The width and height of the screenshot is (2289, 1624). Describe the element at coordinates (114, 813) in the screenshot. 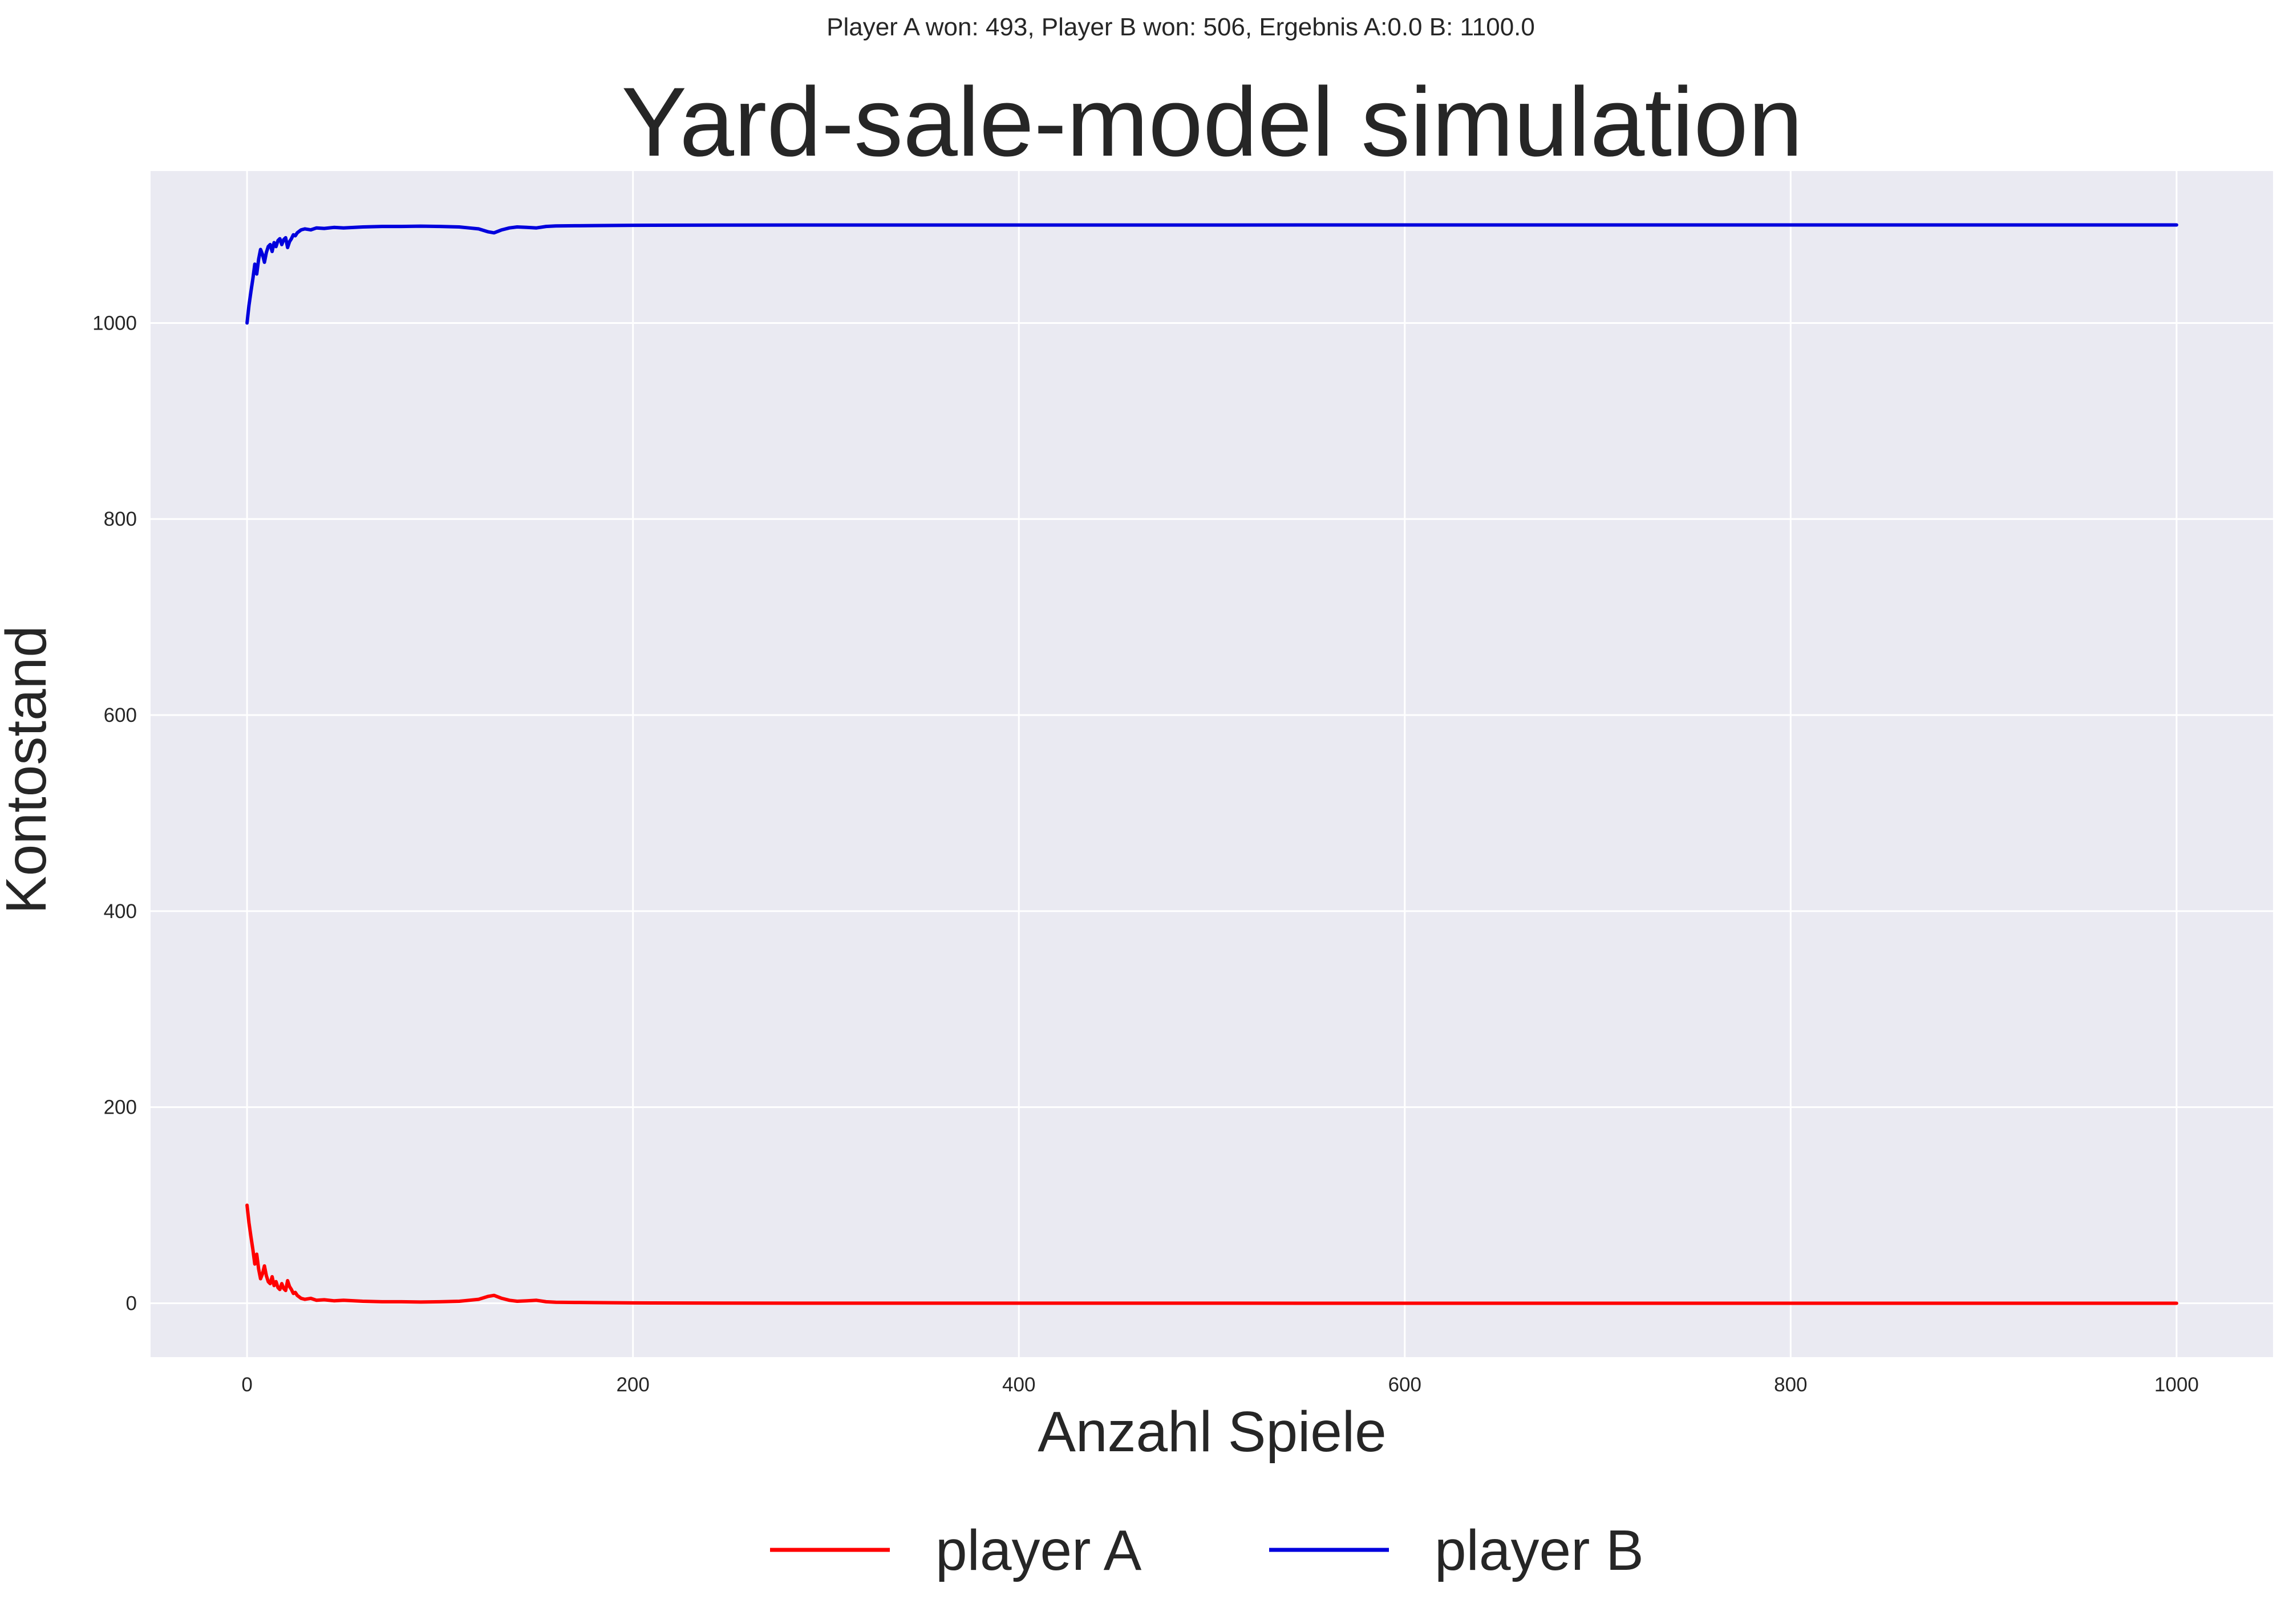

I see `y-tick-labels: 0 200 400 600 800 1000` at that location.